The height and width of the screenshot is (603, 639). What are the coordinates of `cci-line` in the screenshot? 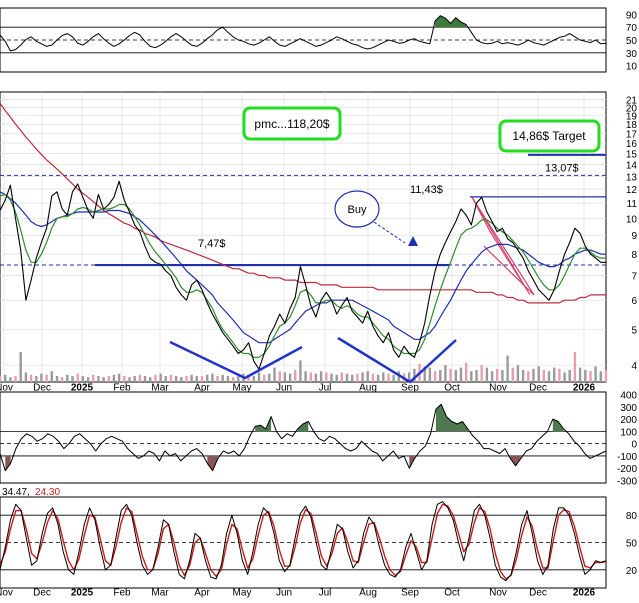 It's located at (303, 437).